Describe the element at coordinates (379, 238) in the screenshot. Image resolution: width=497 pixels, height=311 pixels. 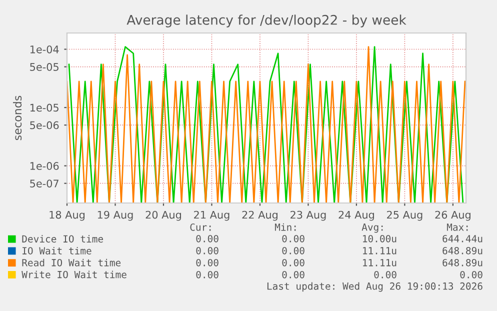
I see `text: 10.00u` at that location.